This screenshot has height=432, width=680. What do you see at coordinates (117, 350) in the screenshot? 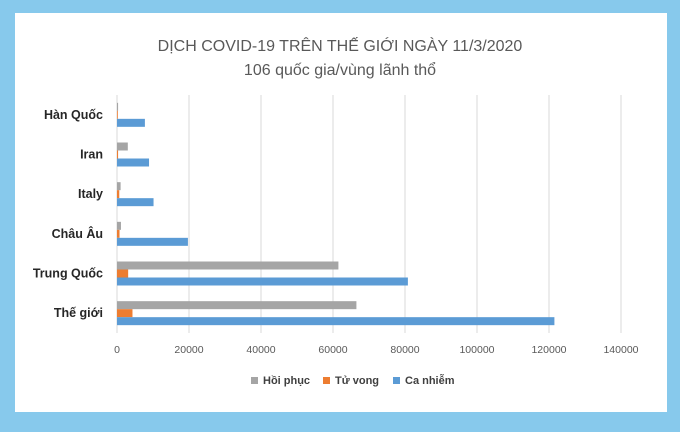
I see `x-tick-label: 0` at bounding box center [117, 350].